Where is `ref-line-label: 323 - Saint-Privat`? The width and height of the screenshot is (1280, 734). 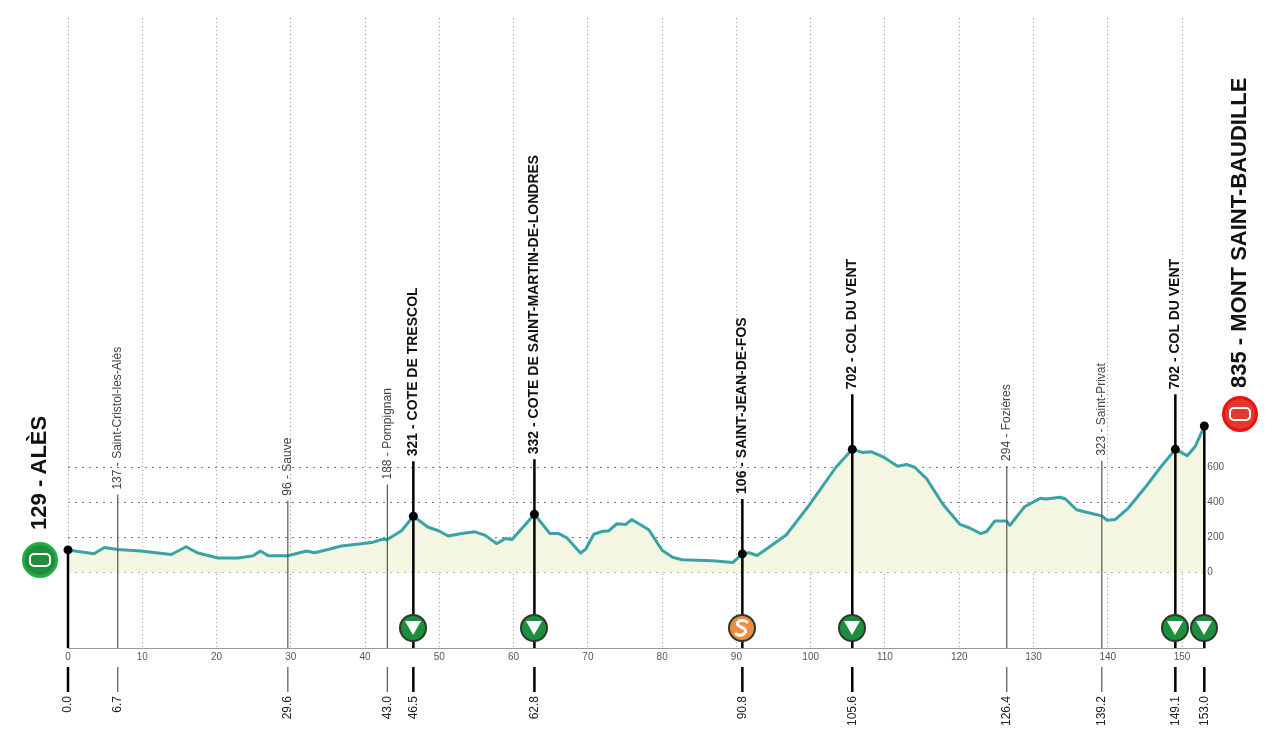
ref-line-label: 323 - Saint-Privat is located at coordinates (1101, 409).